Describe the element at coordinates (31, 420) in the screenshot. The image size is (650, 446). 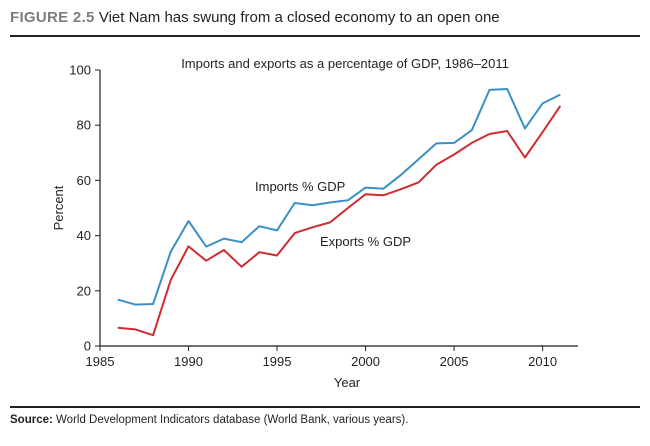
I see `source-label: Source:` at that location.